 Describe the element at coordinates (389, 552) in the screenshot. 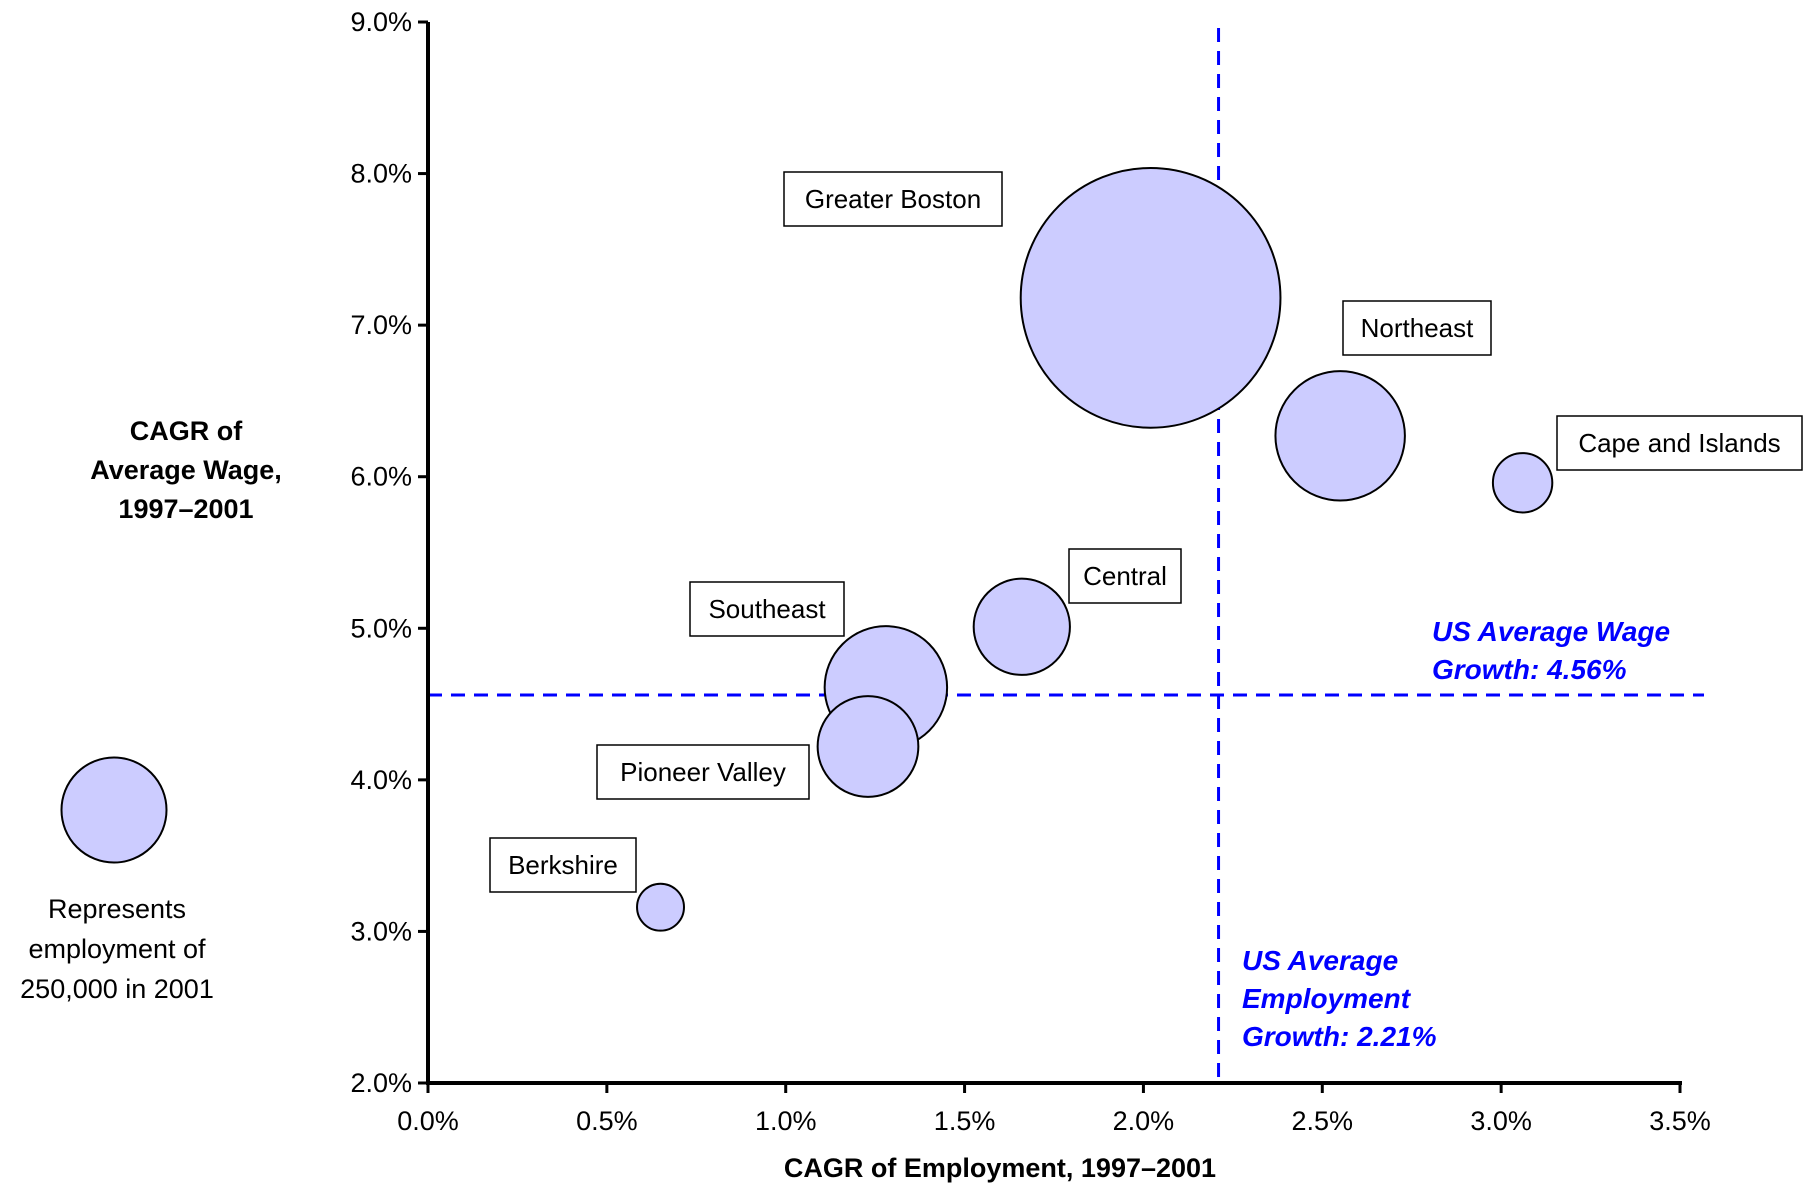

I see `y-ticks: 2.0% 3.0% 4.0% 5.0% 6.0% 7.0% 8.0% 9.0%` at that location.